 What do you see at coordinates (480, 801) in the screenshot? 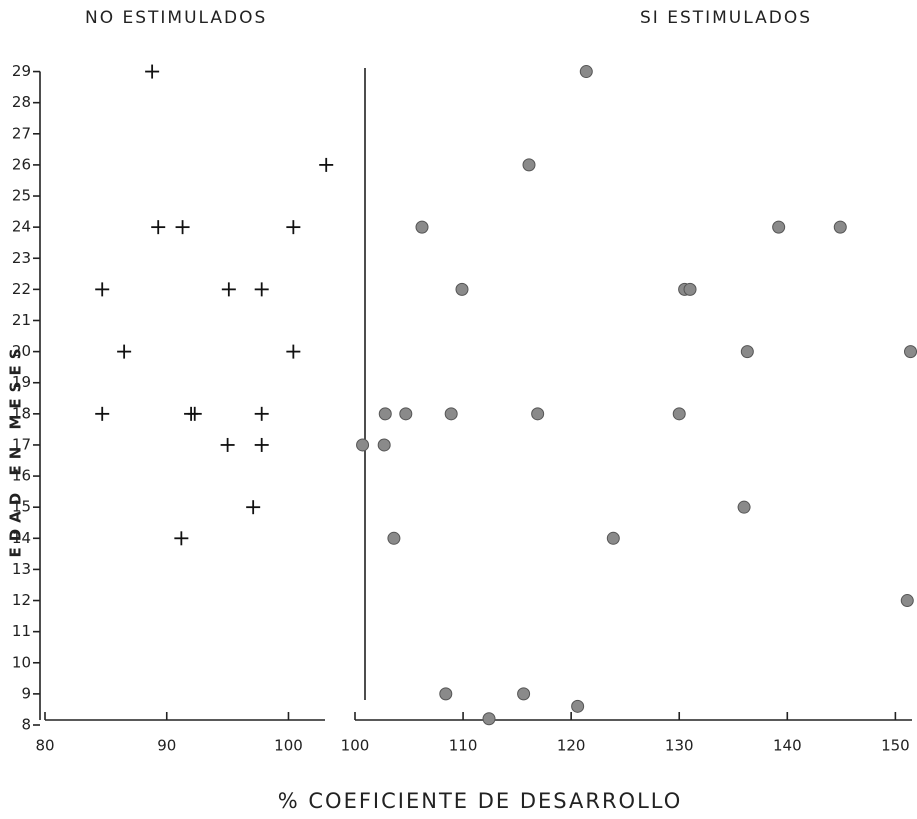
I see `x-axis-label: % COEFICIENTE DE DESARROLLO` at bounding box center [480, 801].